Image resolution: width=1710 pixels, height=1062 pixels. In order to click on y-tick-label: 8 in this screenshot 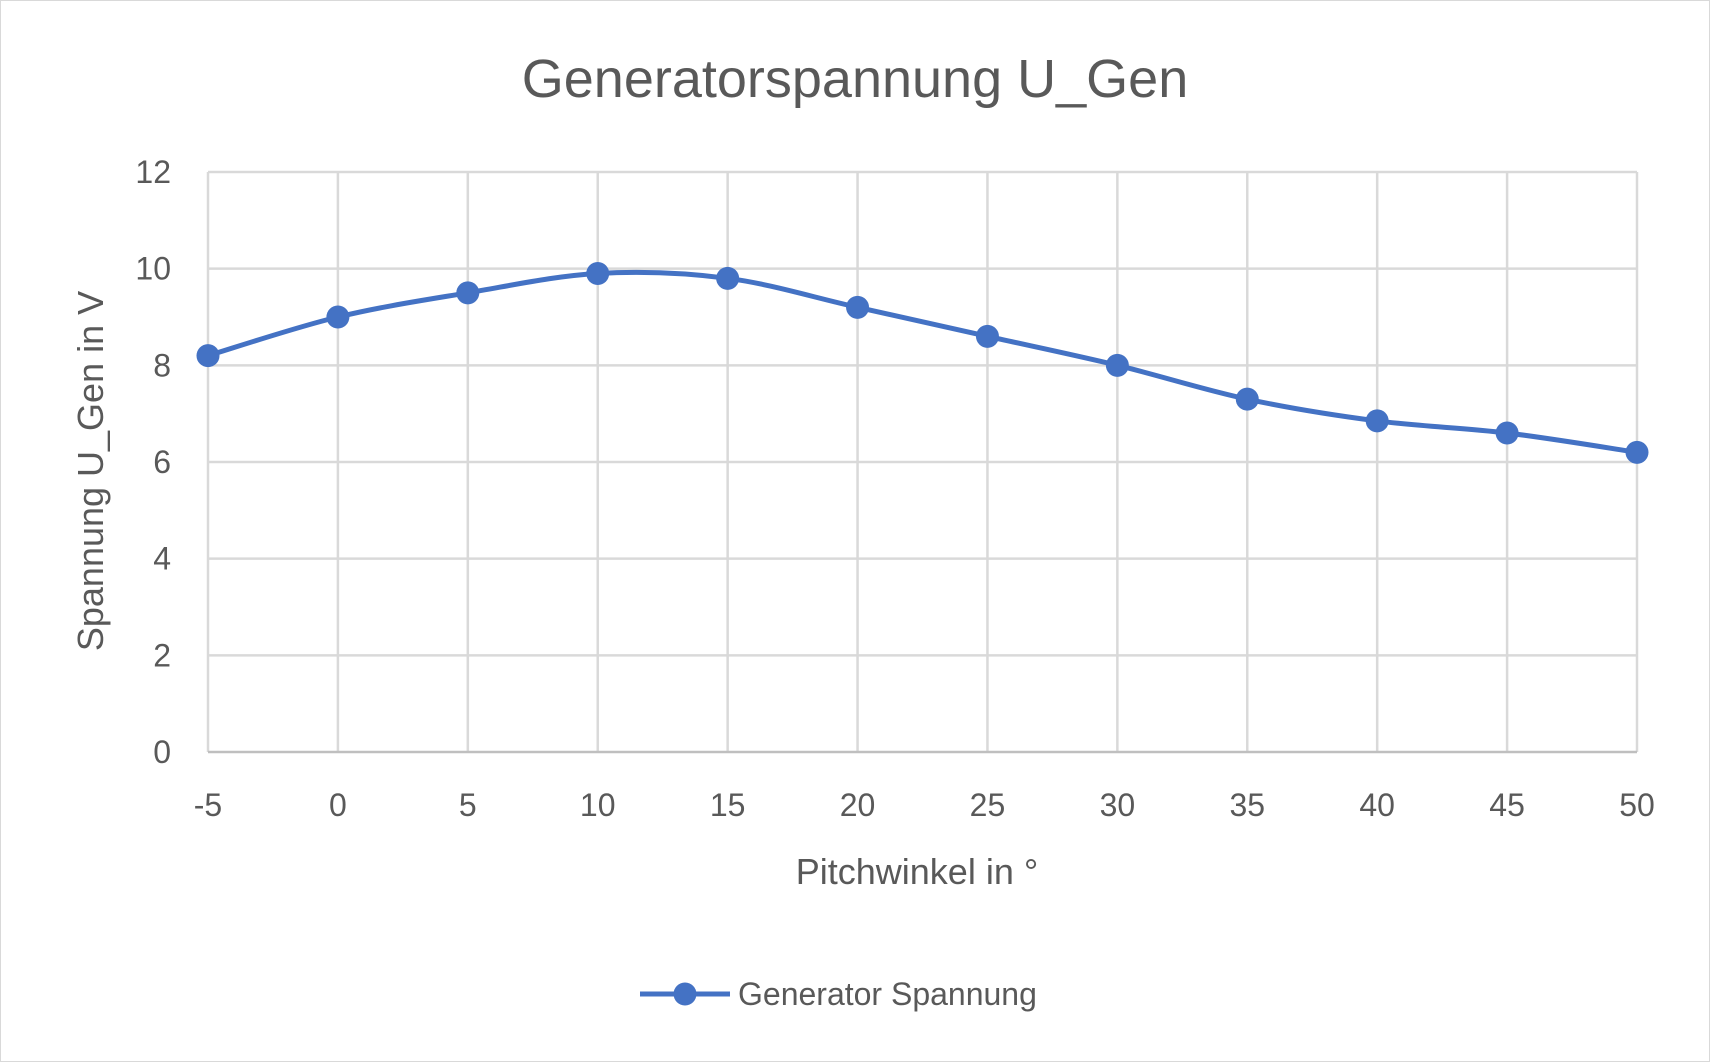, I will do `click(162, 365)`.